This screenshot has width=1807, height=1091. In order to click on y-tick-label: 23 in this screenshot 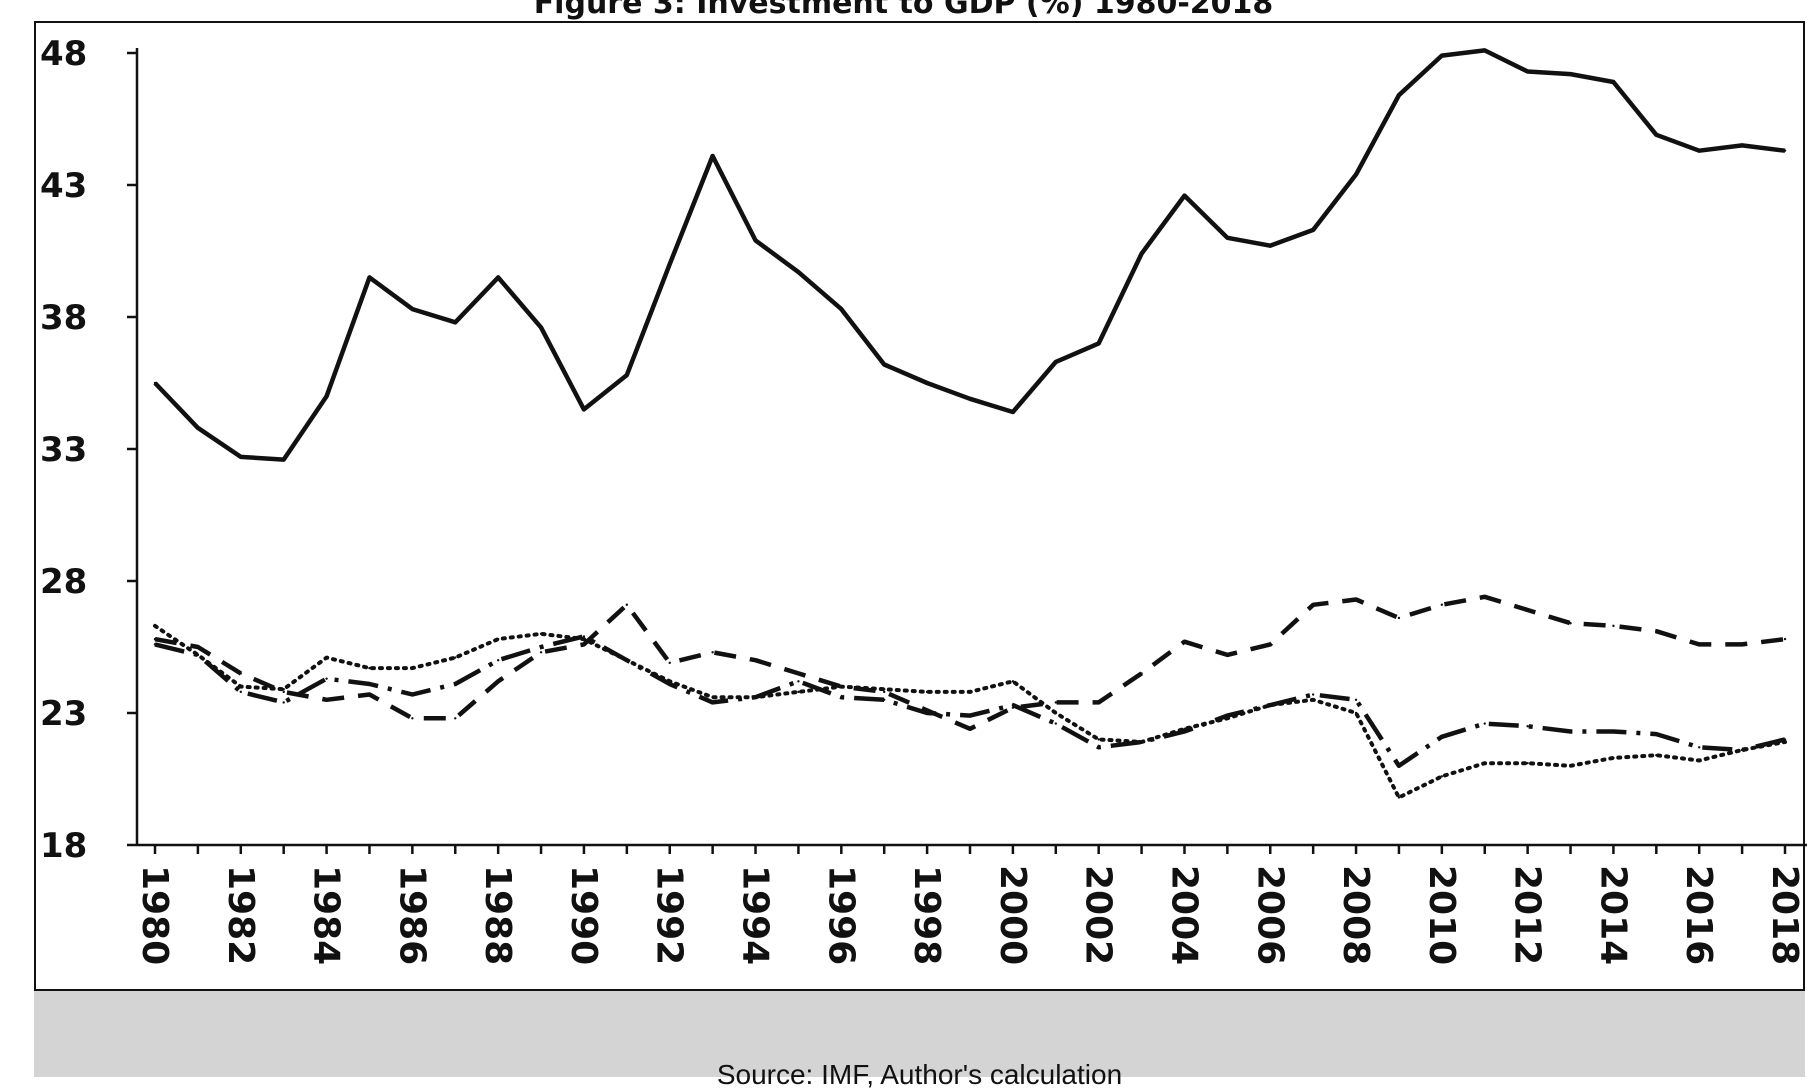, I will do `click(63, 714)`.